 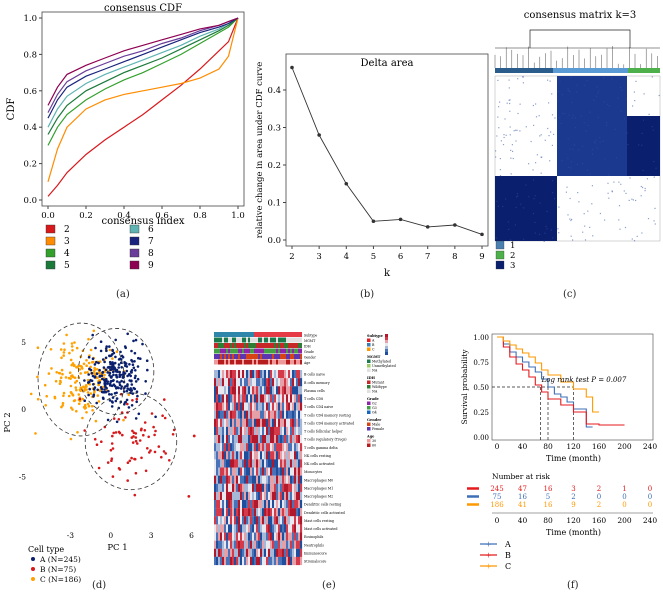 What do you see at coordinates (124, 216) in the screenshot?
I see `x-tick-label: 0.4` at bounding box center [124, 216].